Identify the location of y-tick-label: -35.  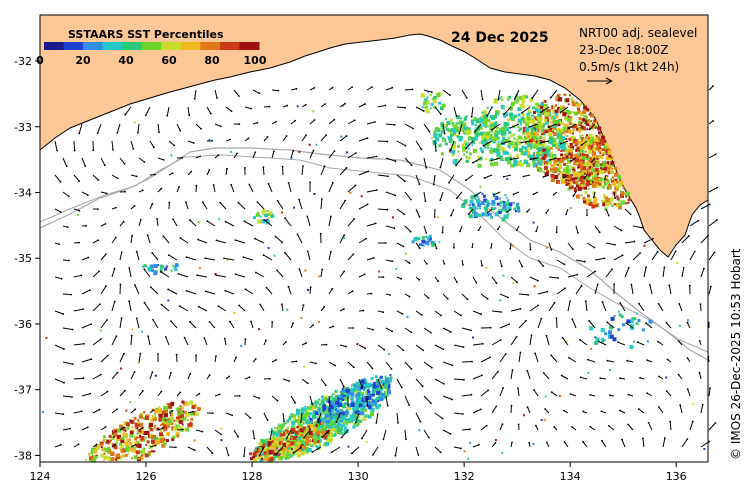
(23, 258).